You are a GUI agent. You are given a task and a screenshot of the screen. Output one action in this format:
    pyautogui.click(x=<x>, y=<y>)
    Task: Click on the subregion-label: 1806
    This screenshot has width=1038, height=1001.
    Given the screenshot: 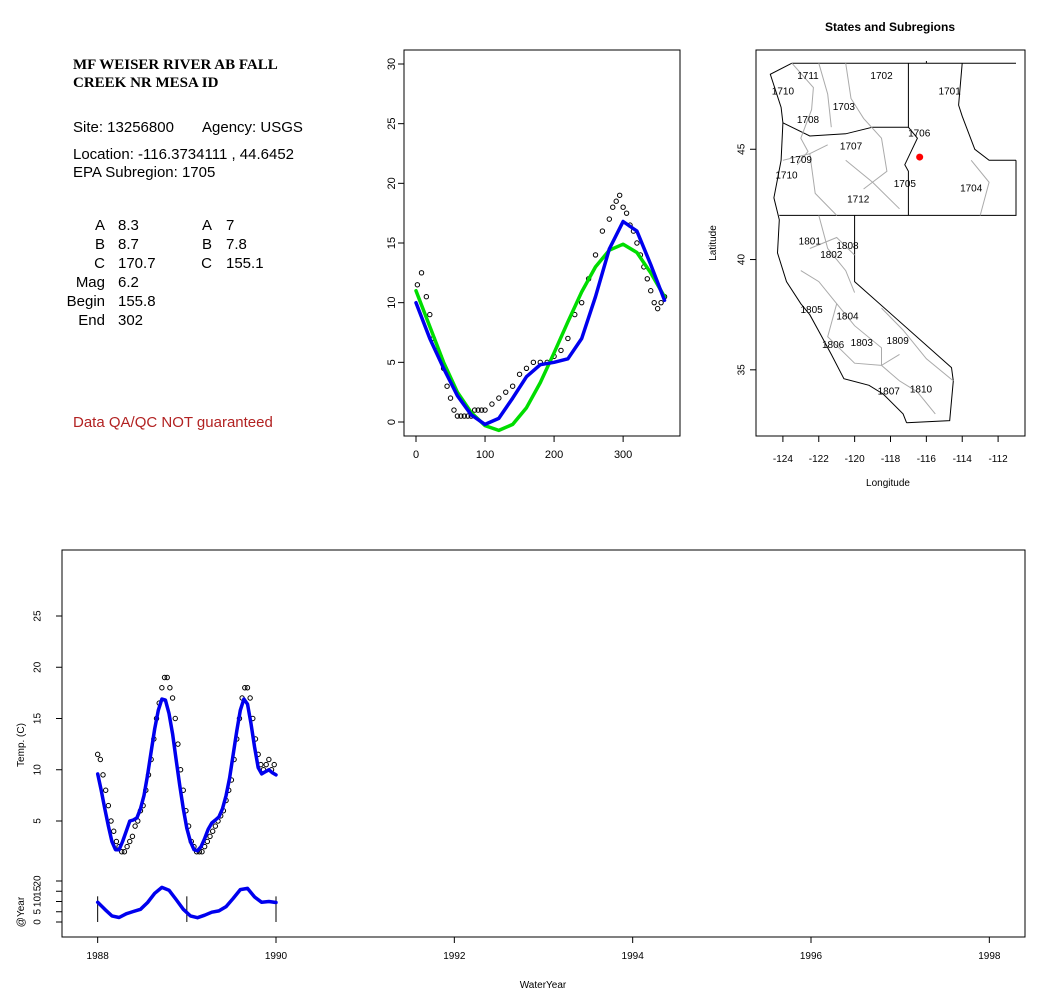 What is the action you would take?
    pyautogui.click(x=833, y=345)
    